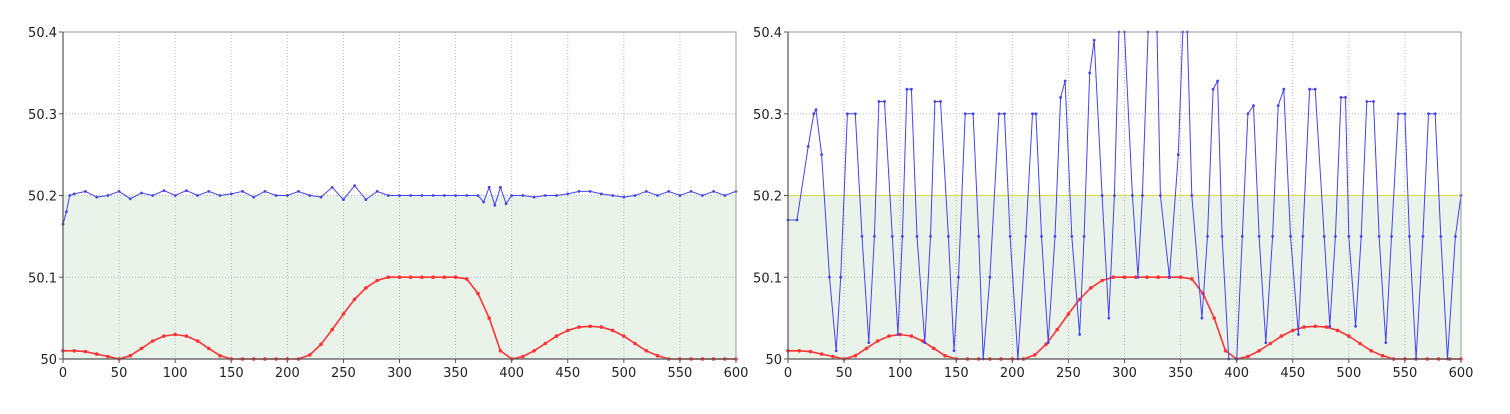 The height and width of the screenshot is (414, 1510). I want to click on x-tick-label: 250, so click(1068, 373).